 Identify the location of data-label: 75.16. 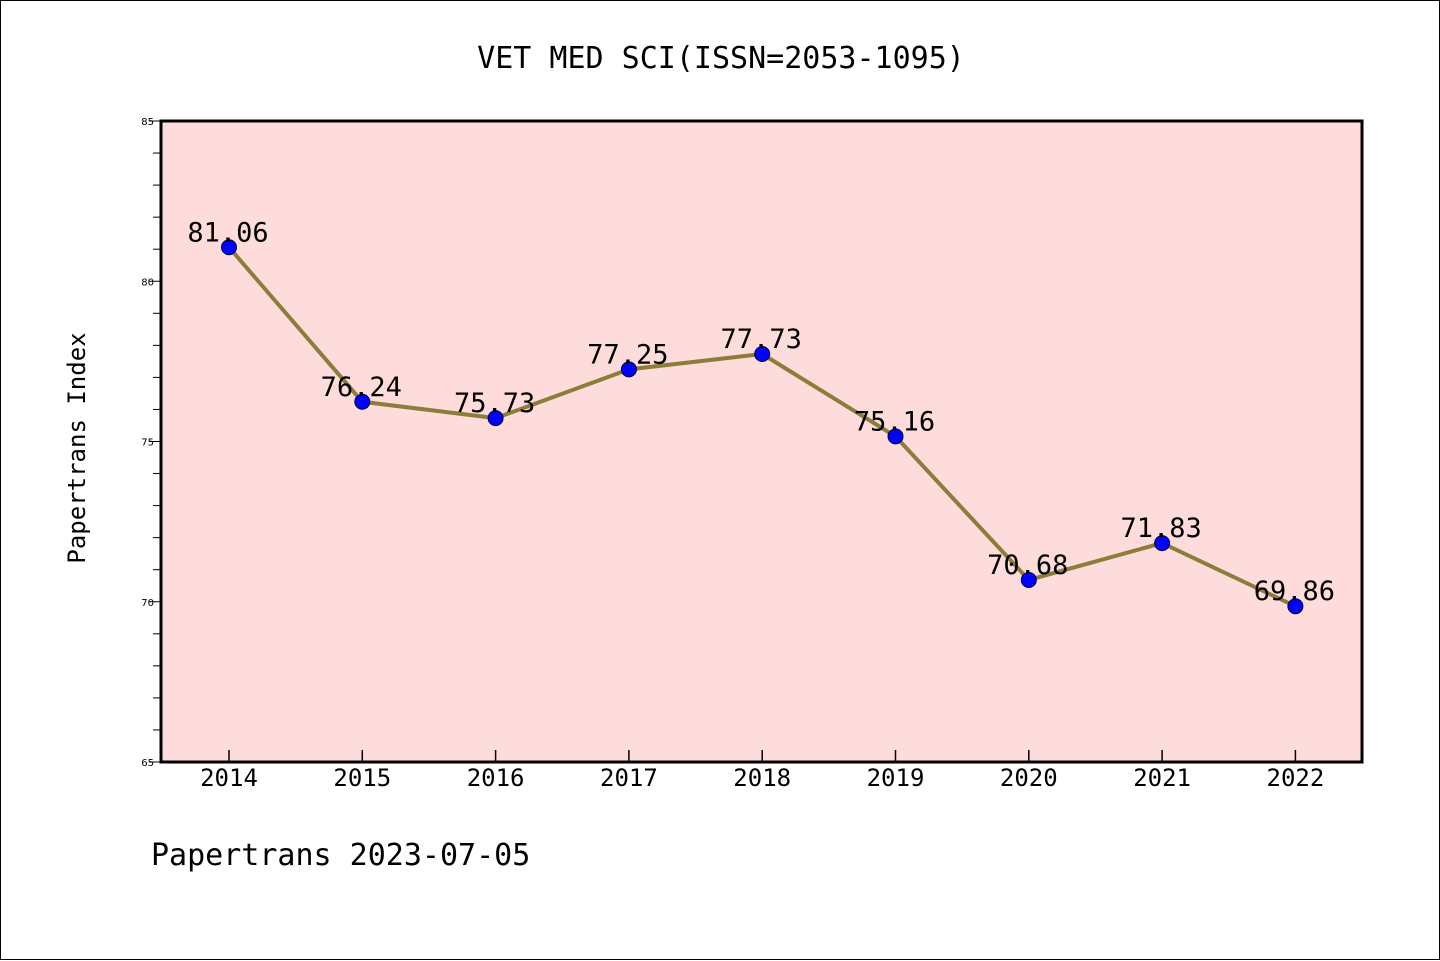
(894, 421).